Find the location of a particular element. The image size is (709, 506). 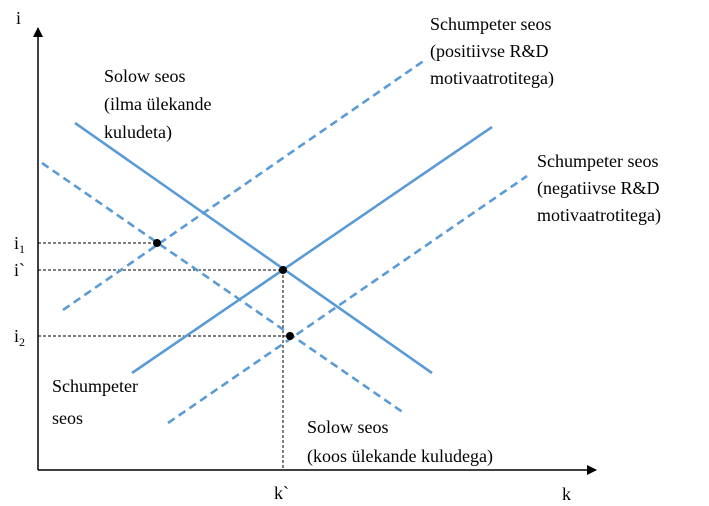

level-sub: 2 is located at coordinates (22, 342).